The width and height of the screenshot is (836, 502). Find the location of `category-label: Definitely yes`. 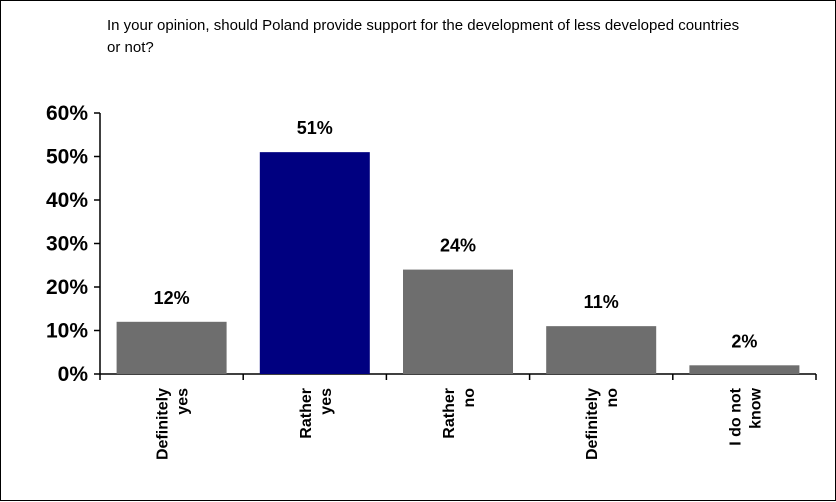

category-label: Definitely yes is located at coordinates (173, 424).